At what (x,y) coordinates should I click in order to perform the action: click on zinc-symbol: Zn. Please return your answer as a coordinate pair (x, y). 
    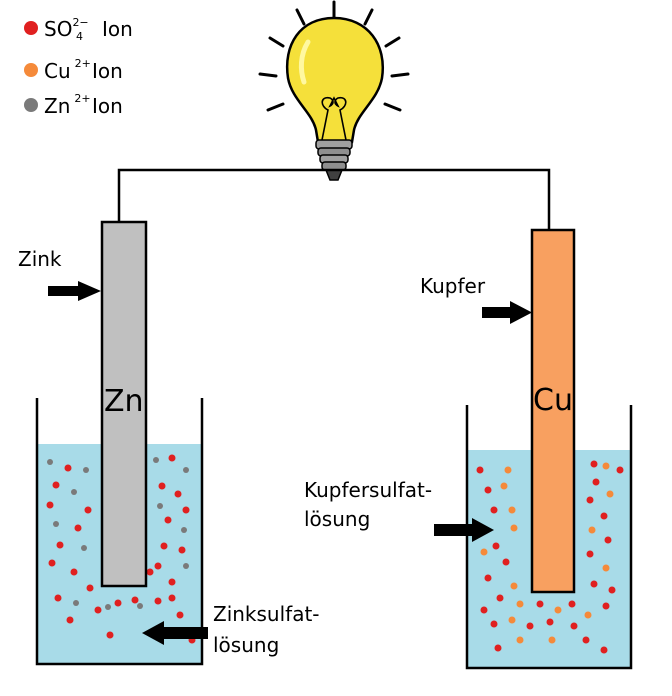
    Looking at the image, I should click on (124, 401).